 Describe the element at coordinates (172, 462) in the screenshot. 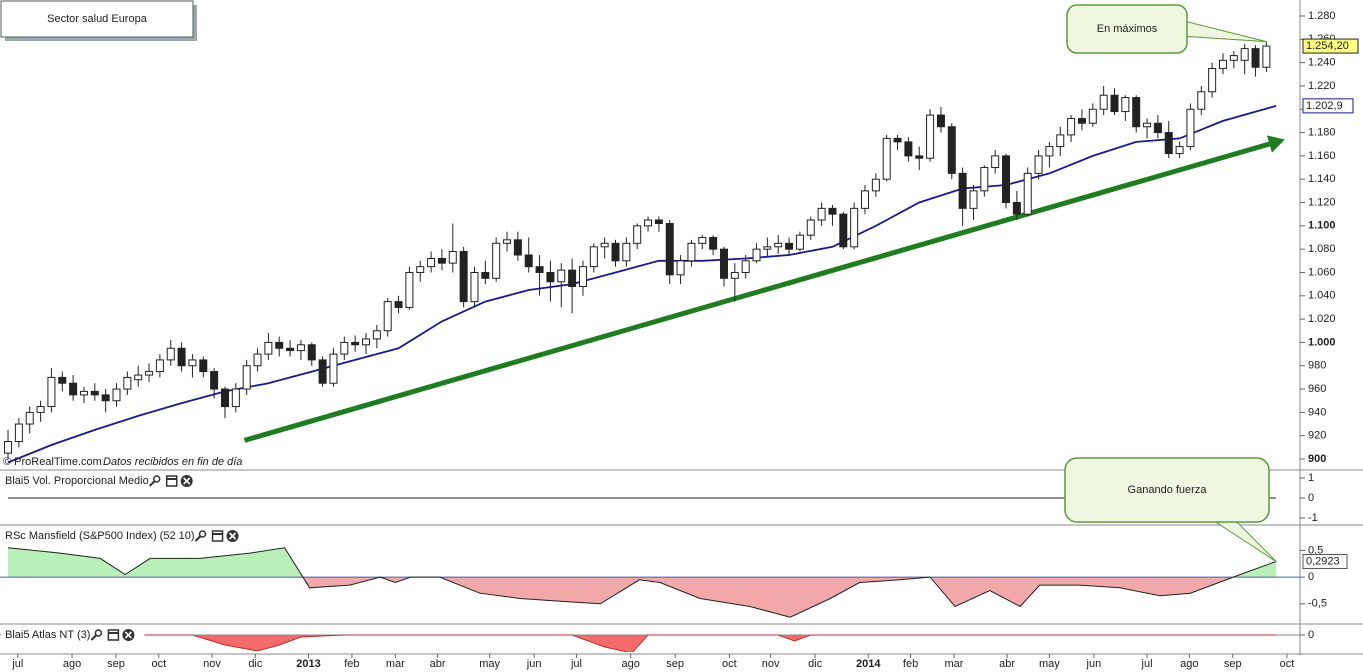

I see `credit-note: Datos recibidos en fin de día` at that location.